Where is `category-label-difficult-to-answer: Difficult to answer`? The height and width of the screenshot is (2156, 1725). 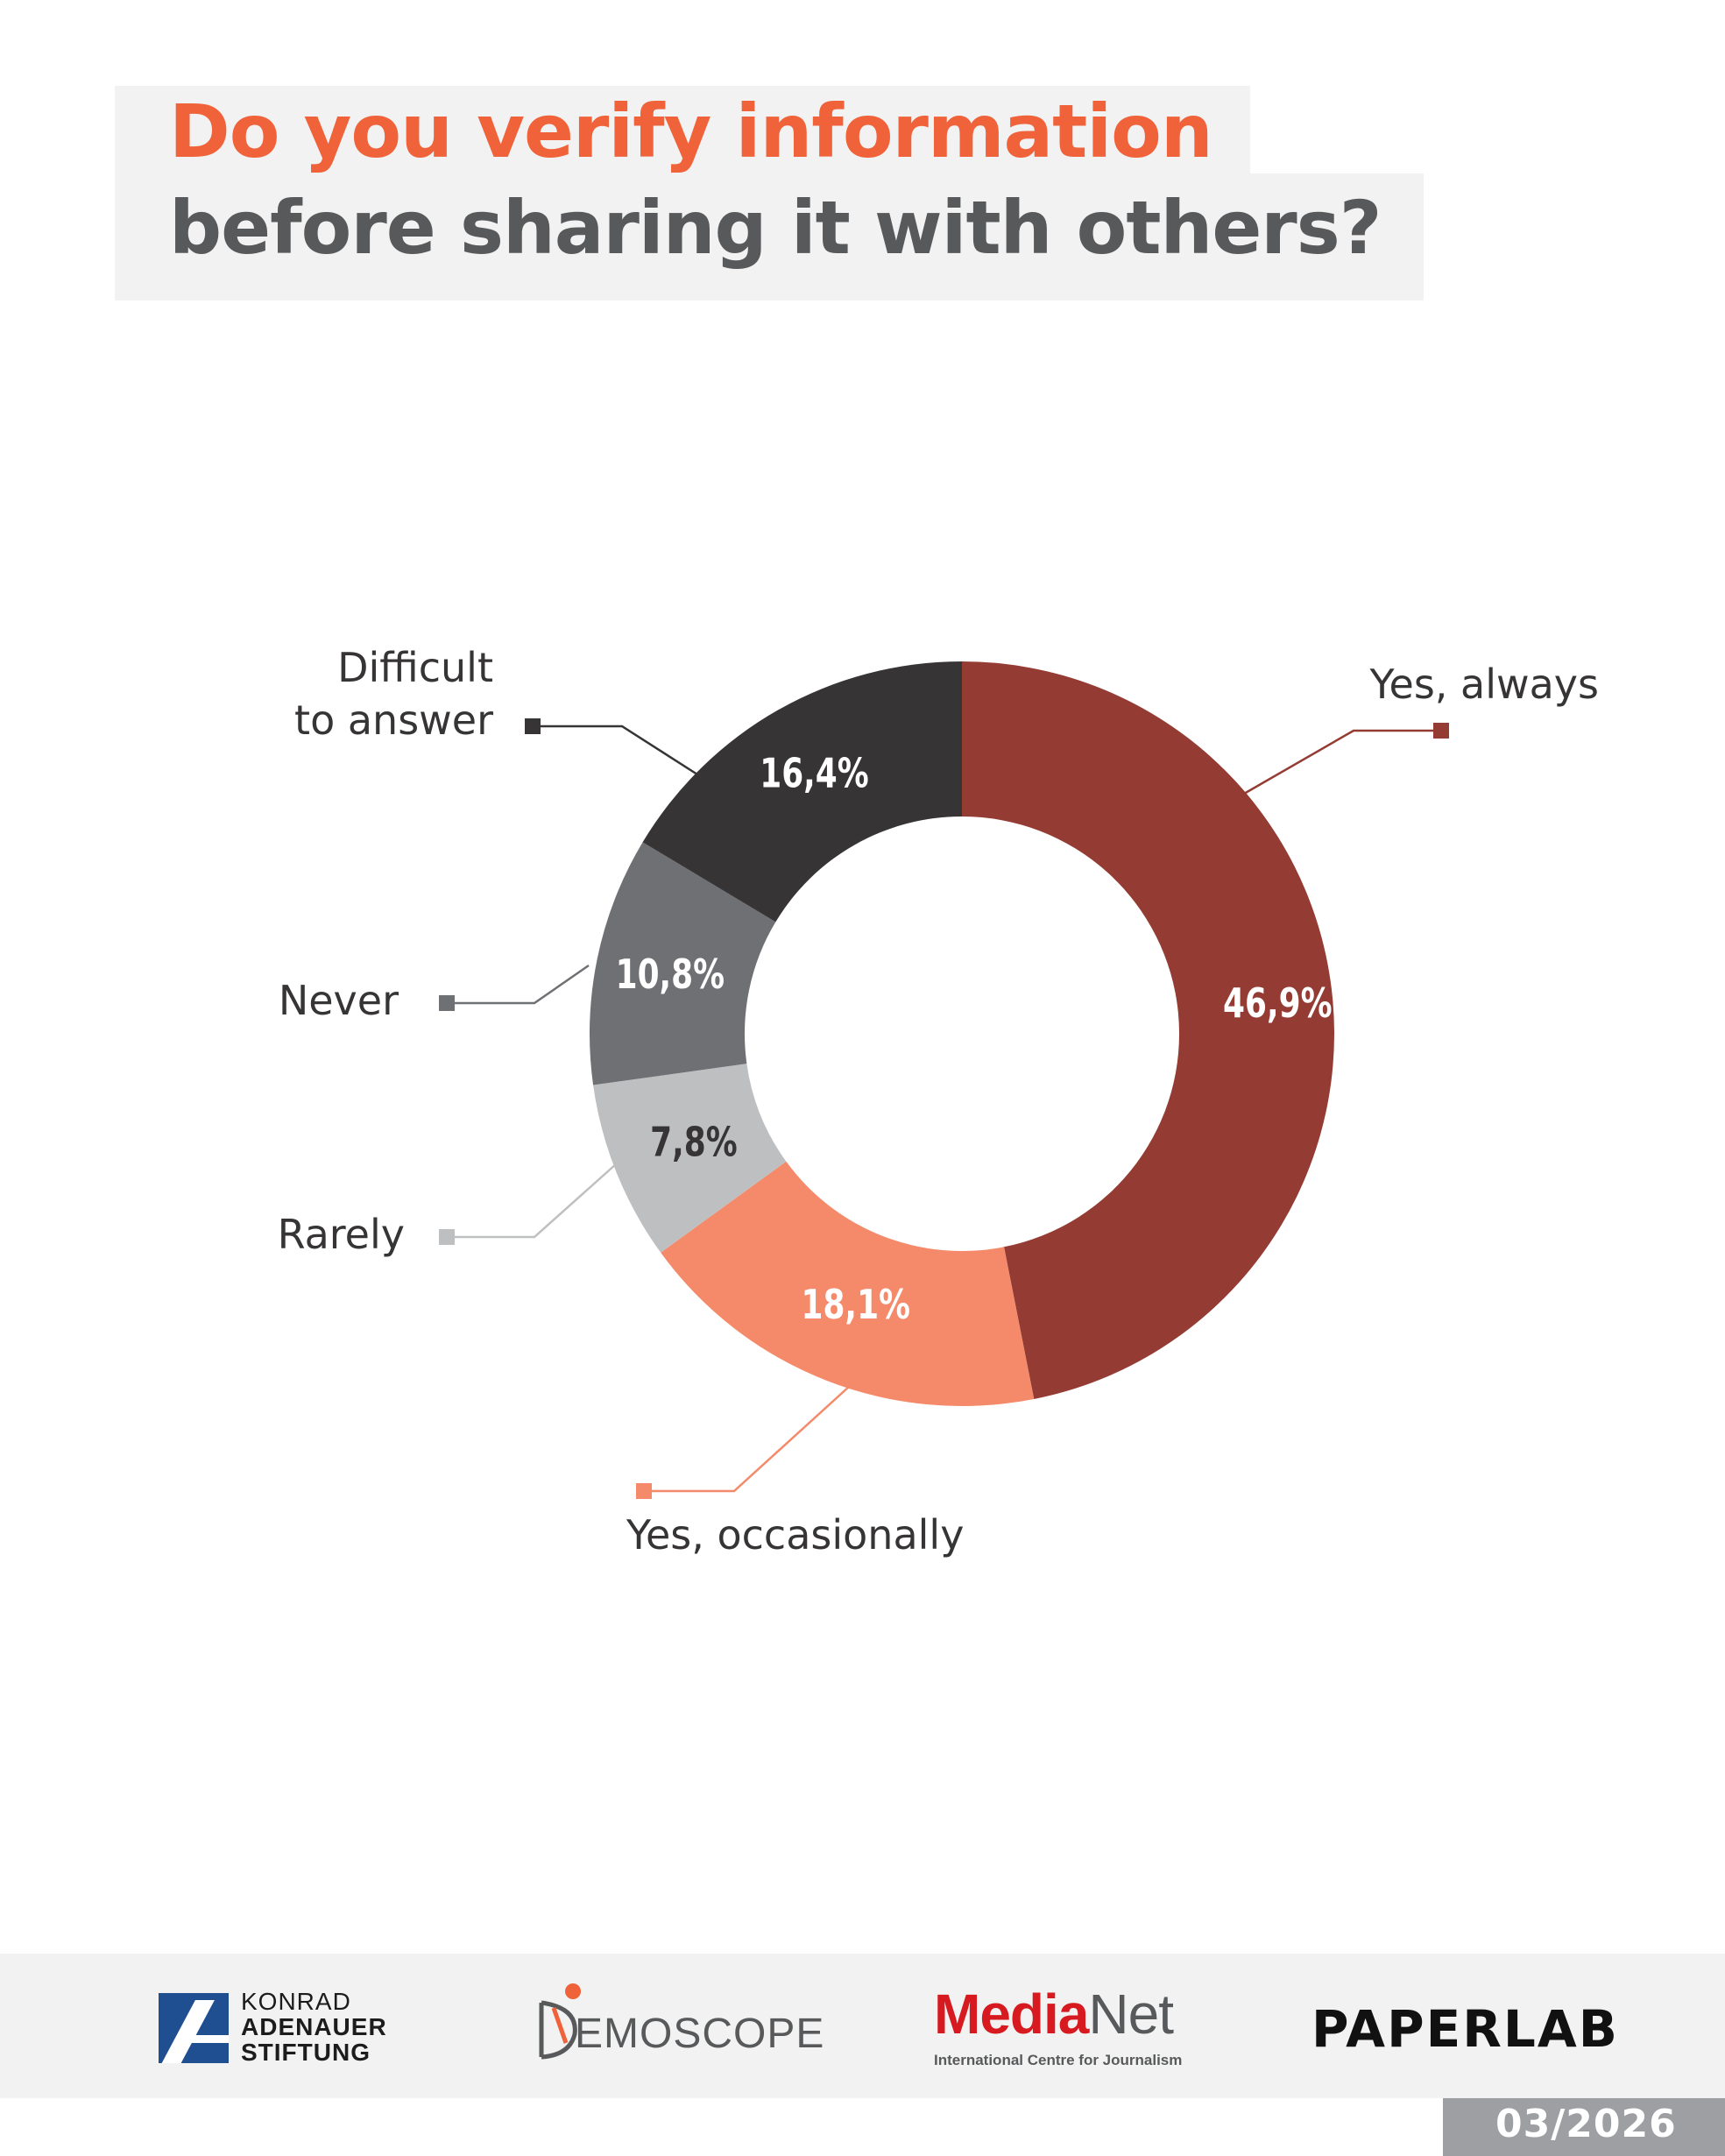
category-label-difficult-to-answer: Difficult to answer is located at coordinates (394, 694).